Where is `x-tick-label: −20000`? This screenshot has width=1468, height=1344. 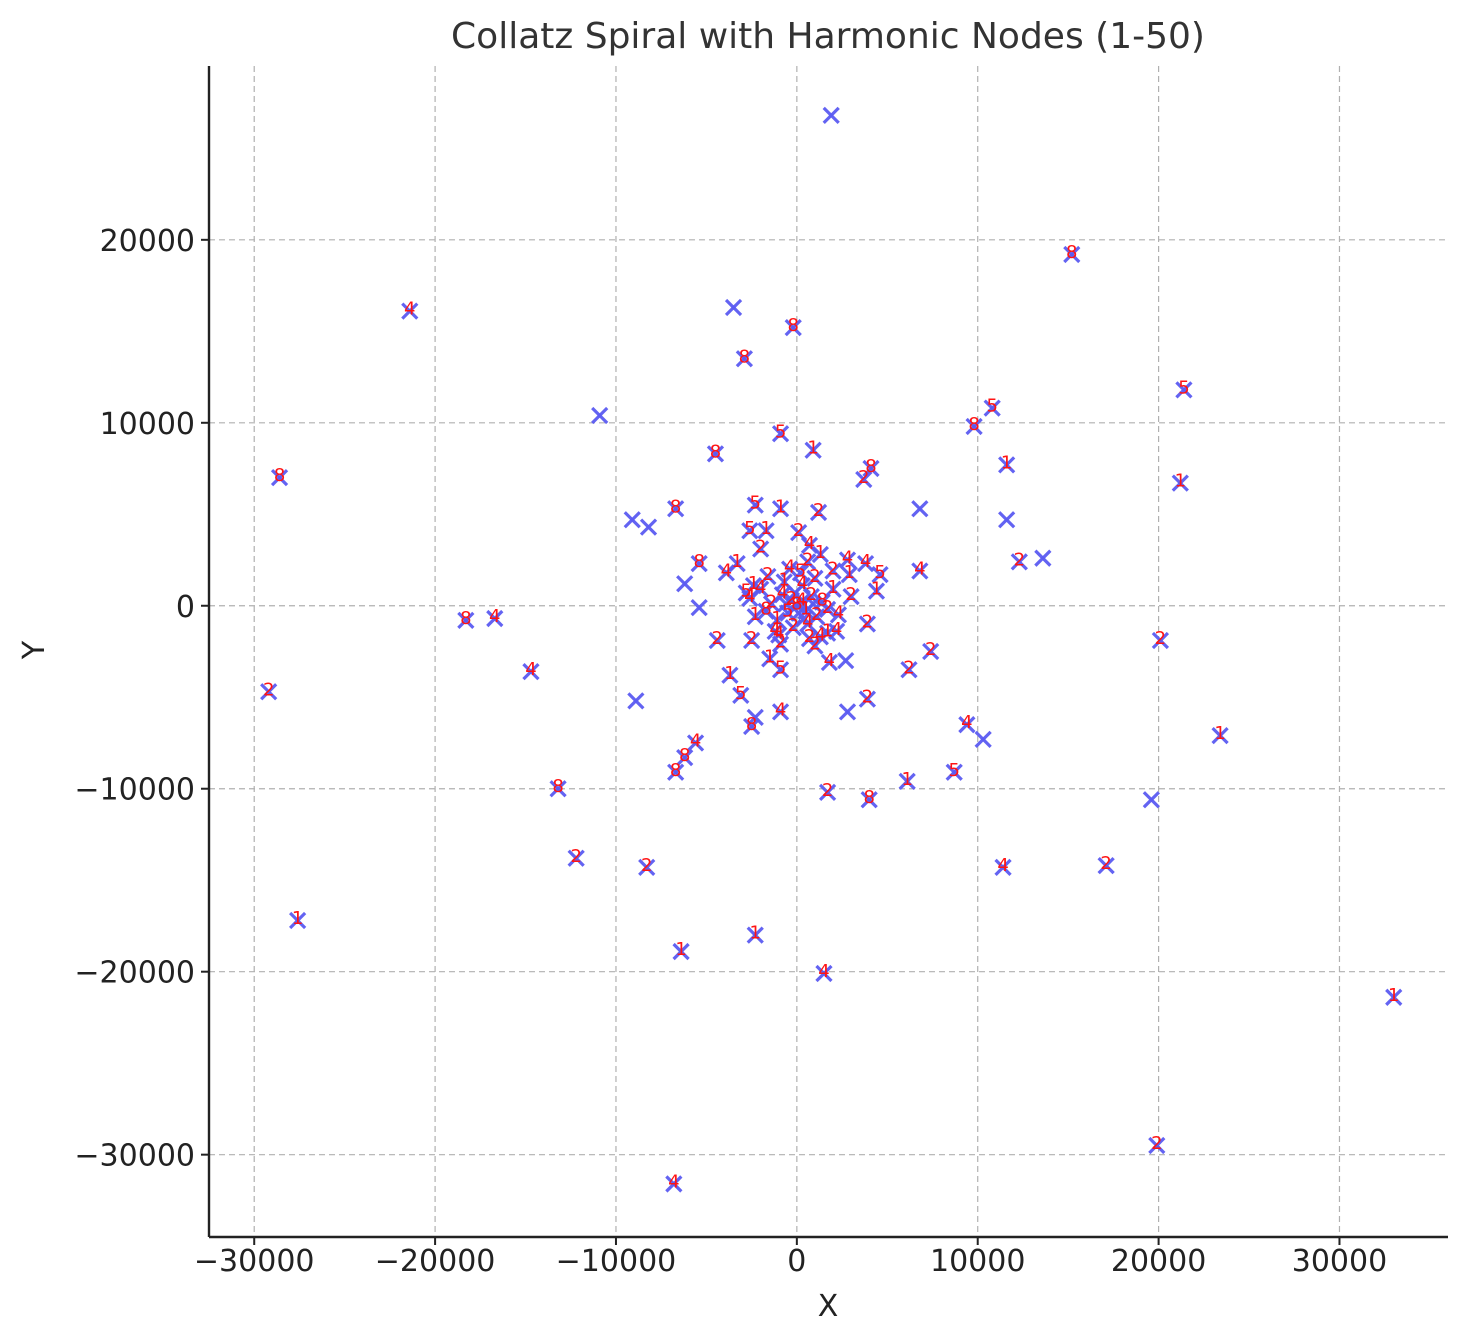
x-tick-label: −20000 is located at coordinates (435, 1261).